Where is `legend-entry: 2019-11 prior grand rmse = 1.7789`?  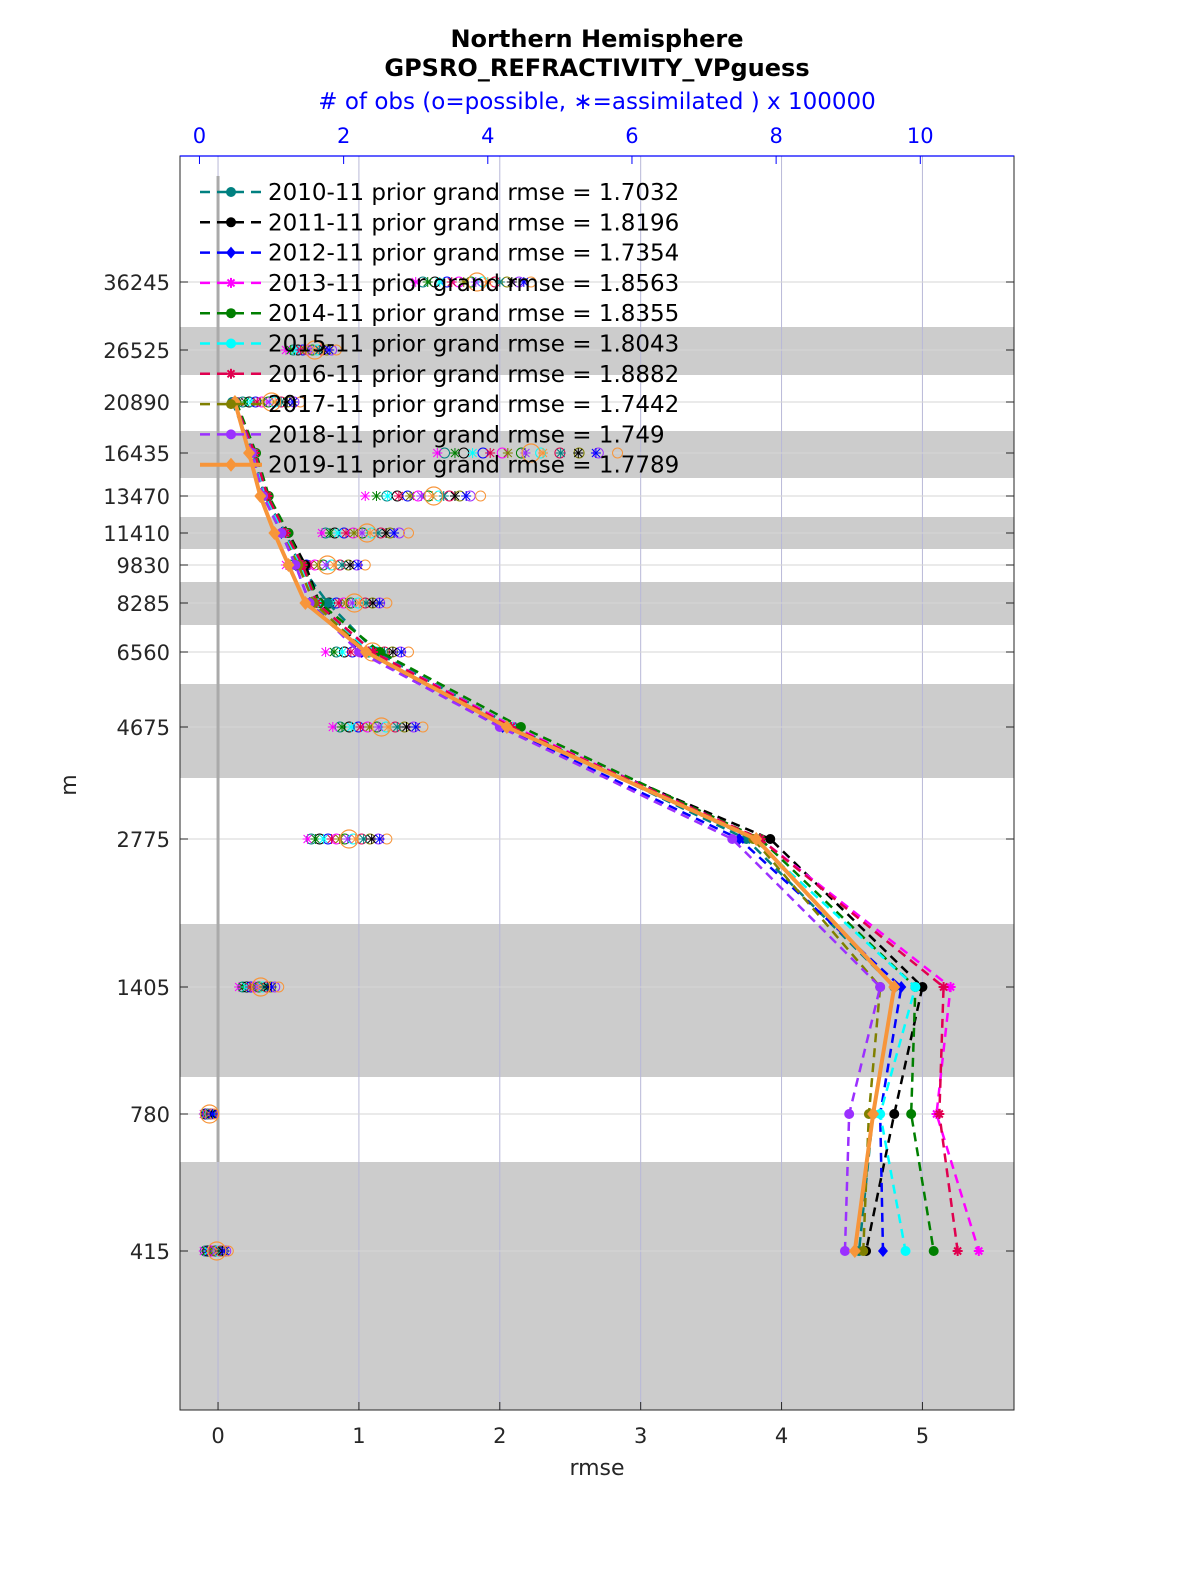 legend-entry: 2019-11 prior grand rmse = 1.7789 is located at coordinates (439, 466).